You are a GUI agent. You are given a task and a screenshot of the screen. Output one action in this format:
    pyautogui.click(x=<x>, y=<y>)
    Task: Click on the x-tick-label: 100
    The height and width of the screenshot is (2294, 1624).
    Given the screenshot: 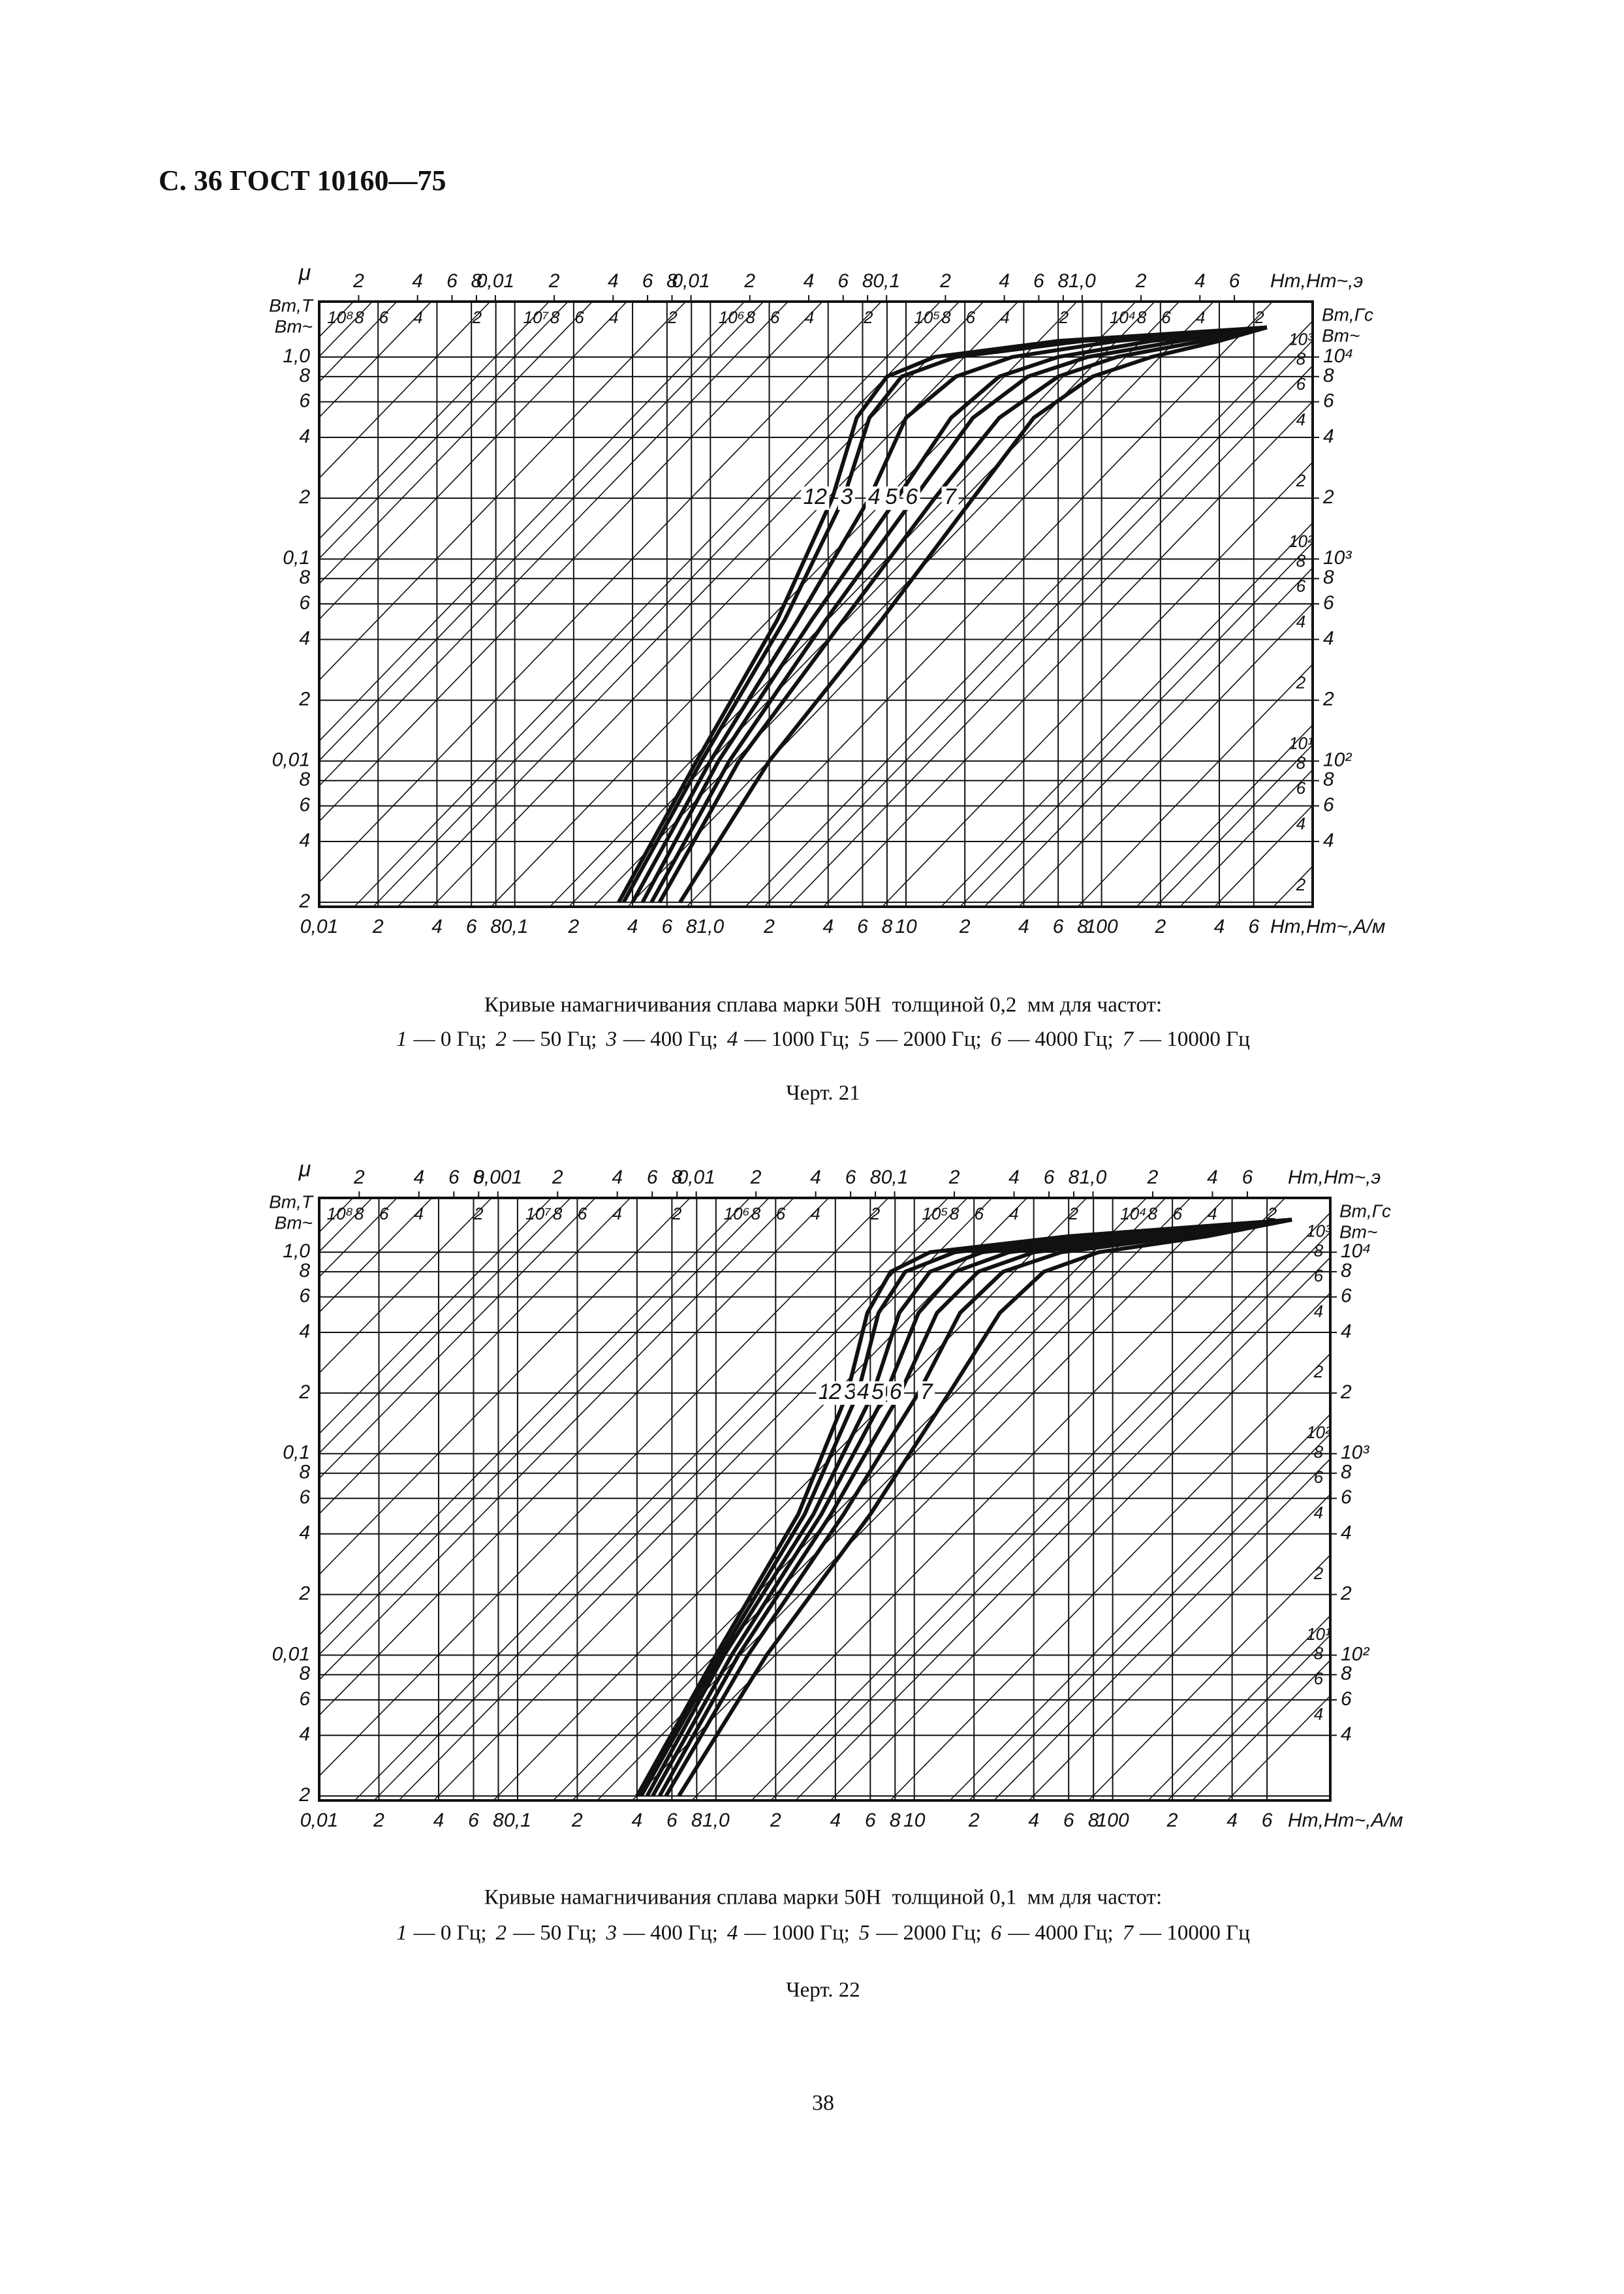 What is the action you would take?
    pyautogui.click(x=1101, y=927)
    